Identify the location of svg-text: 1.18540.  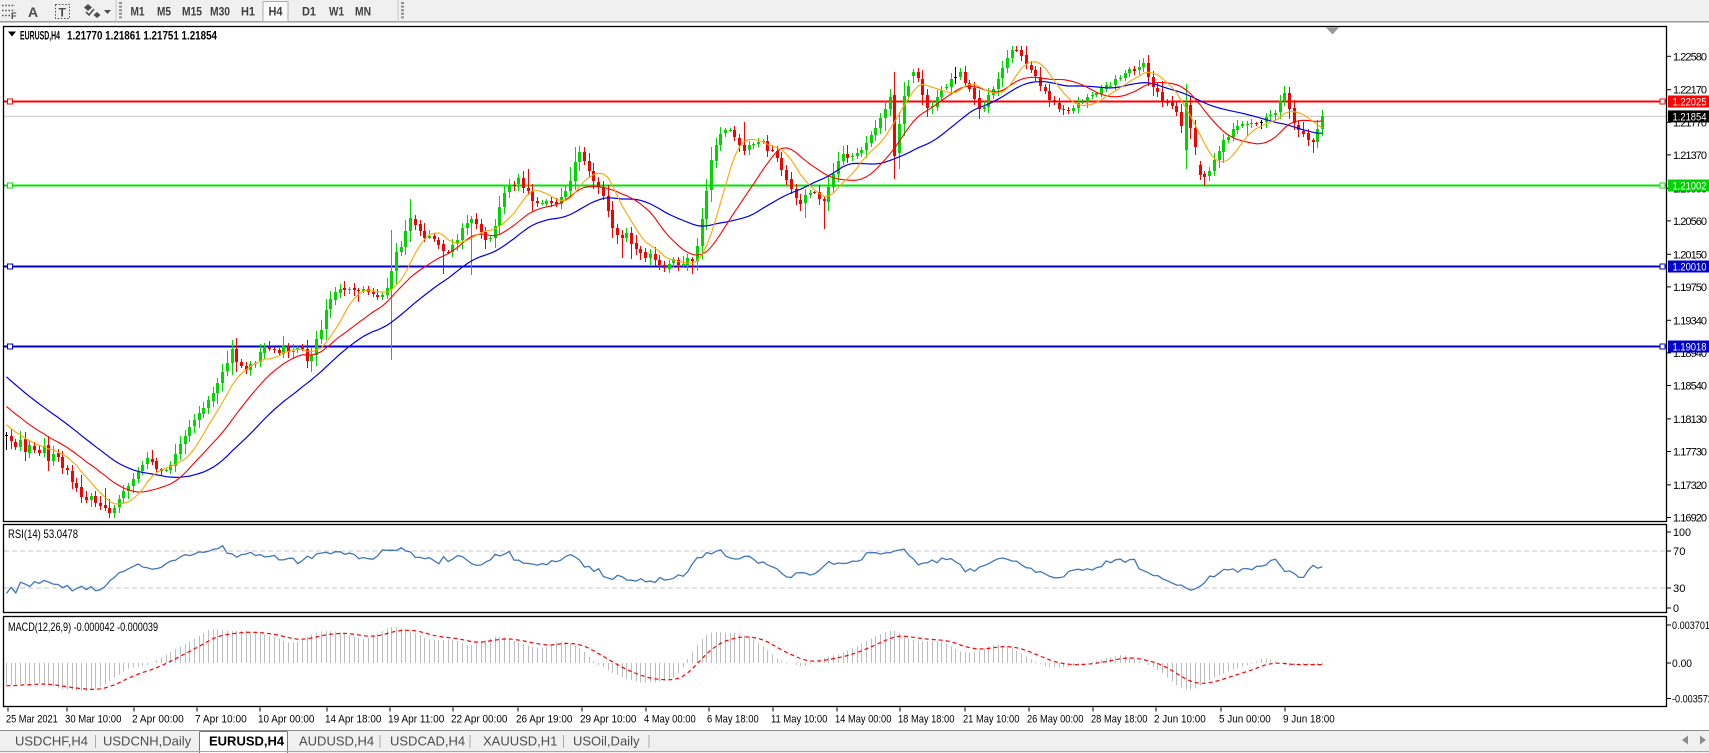
(1690, 387).